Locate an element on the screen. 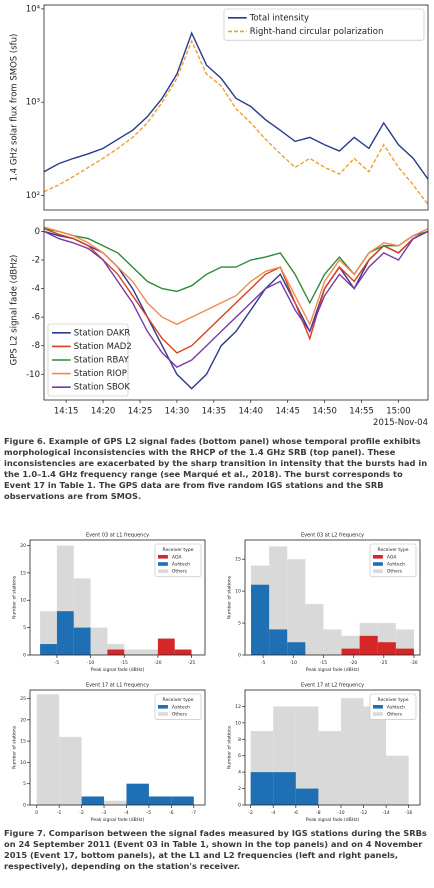 The width and height of the screenshot is (434, 888). annotation: 2015-Nov-04 is located at coordinates (400, 423).